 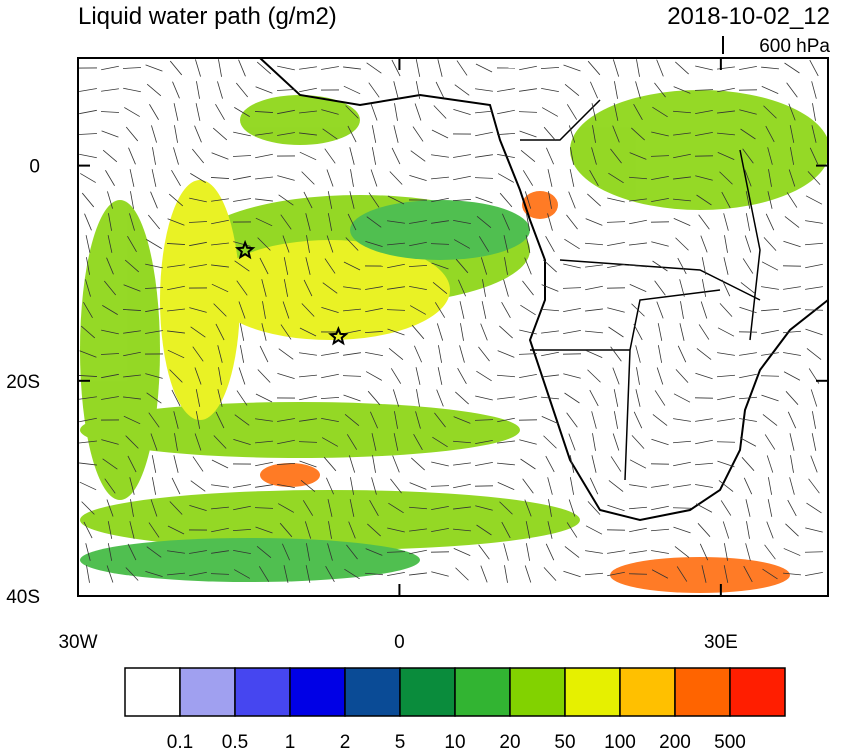 I want to click on colorbar-label: 100, so click(x=620, y=741).